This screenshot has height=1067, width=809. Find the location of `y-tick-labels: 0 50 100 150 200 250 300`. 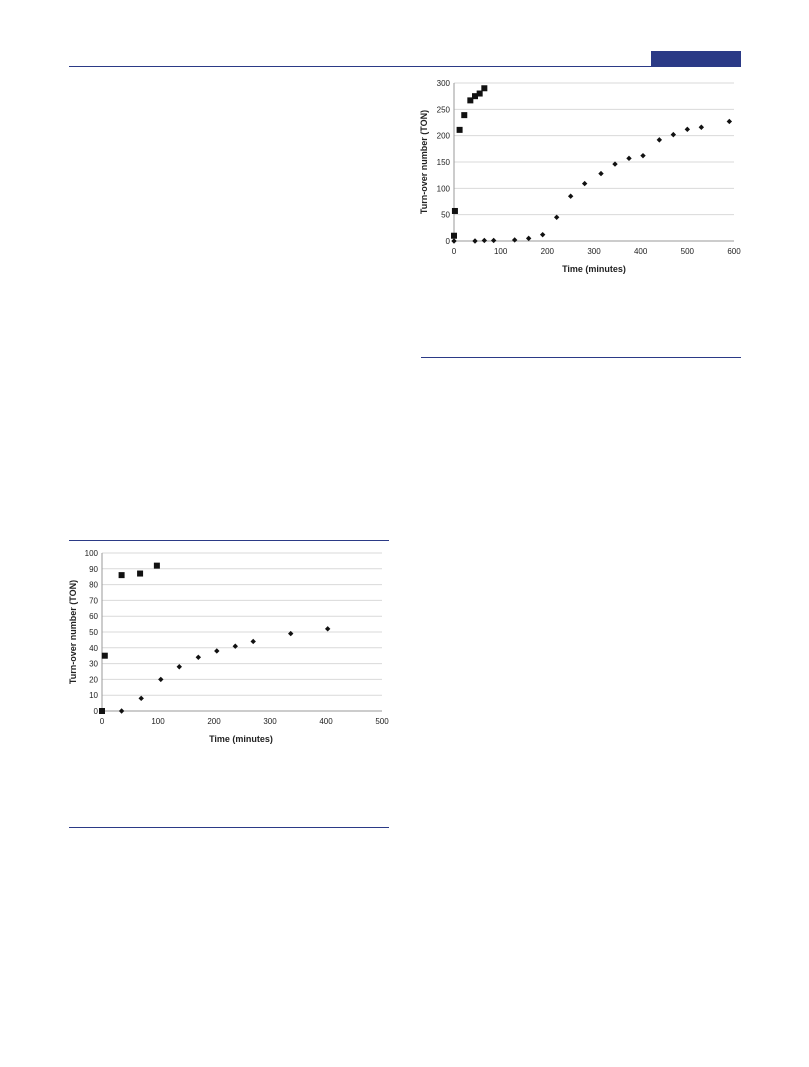

y-tick-labels: 0 50 100 150 200 250 300 is located at coordinates (444, 162).